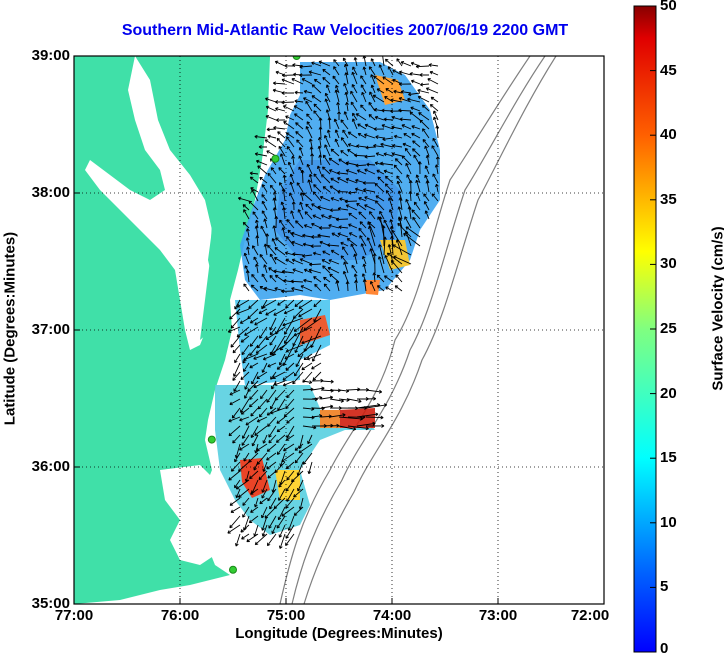 This screenshot has height=659, width=724. What do you see at coordinates (339, 633) in the screenshot?
I see `x-axis-label: Longitude (Degrees:Minutes)` at bounding box center [339, 633].